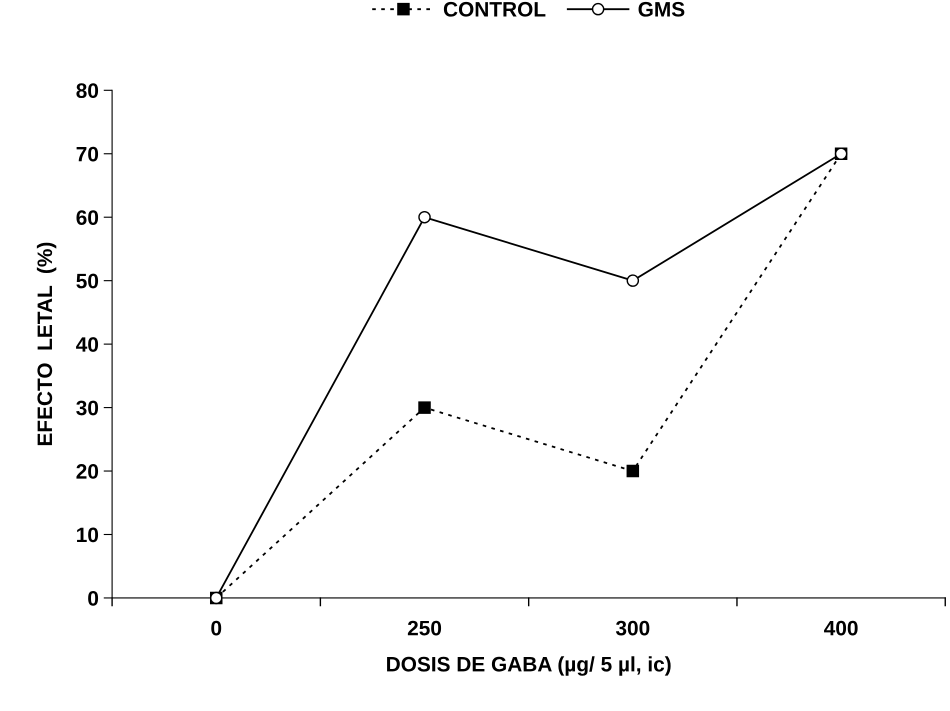 The width and height of the screenshot is (950, 711). What do you see at coordinates (87, 217) in the screenshot?
I see `y-tick-label: 60` at bounding box center [87, 217].